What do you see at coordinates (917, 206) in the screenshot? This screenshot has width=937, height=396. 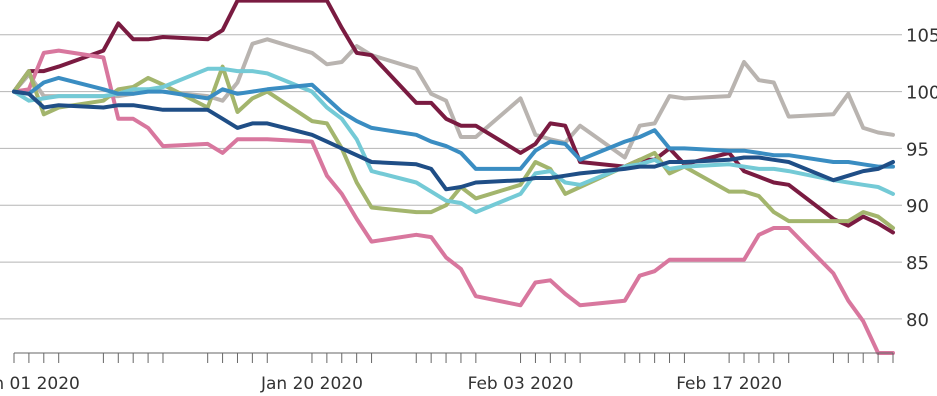 I see `y-tick-label: 90` at bounding box center [917, 206].